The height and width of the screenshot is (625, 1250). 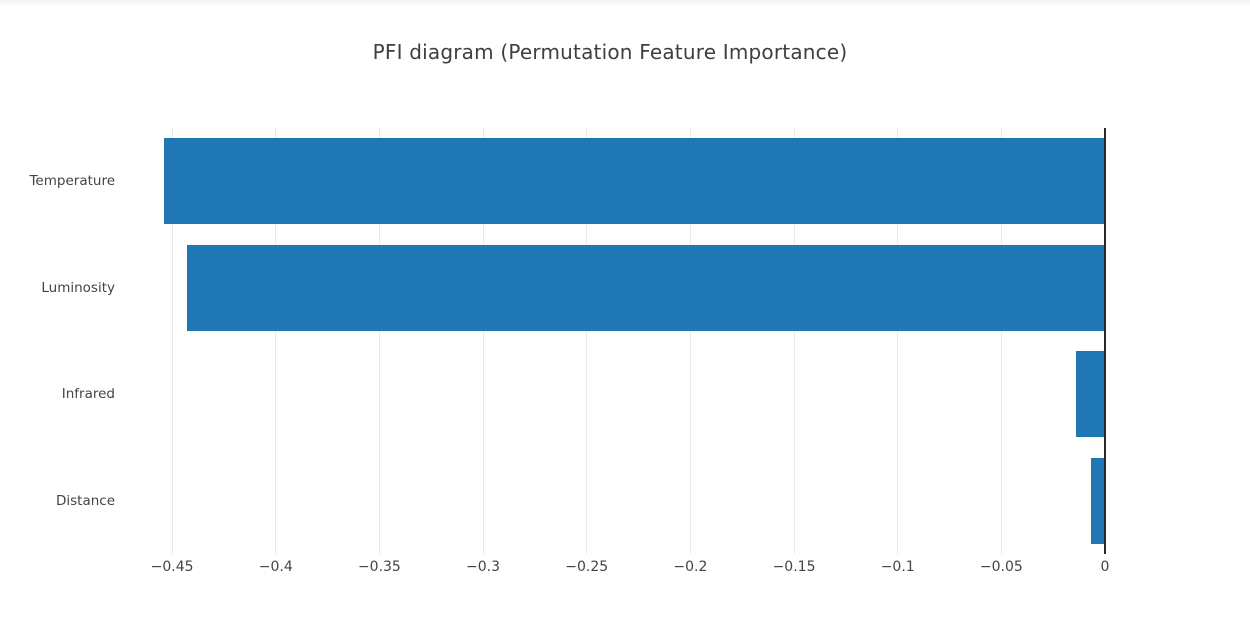 What do you see at coordinates (78, 287) in the screenshot?
I see `y-label-luminosity: Luminosity` at bounding box center [78, 287].